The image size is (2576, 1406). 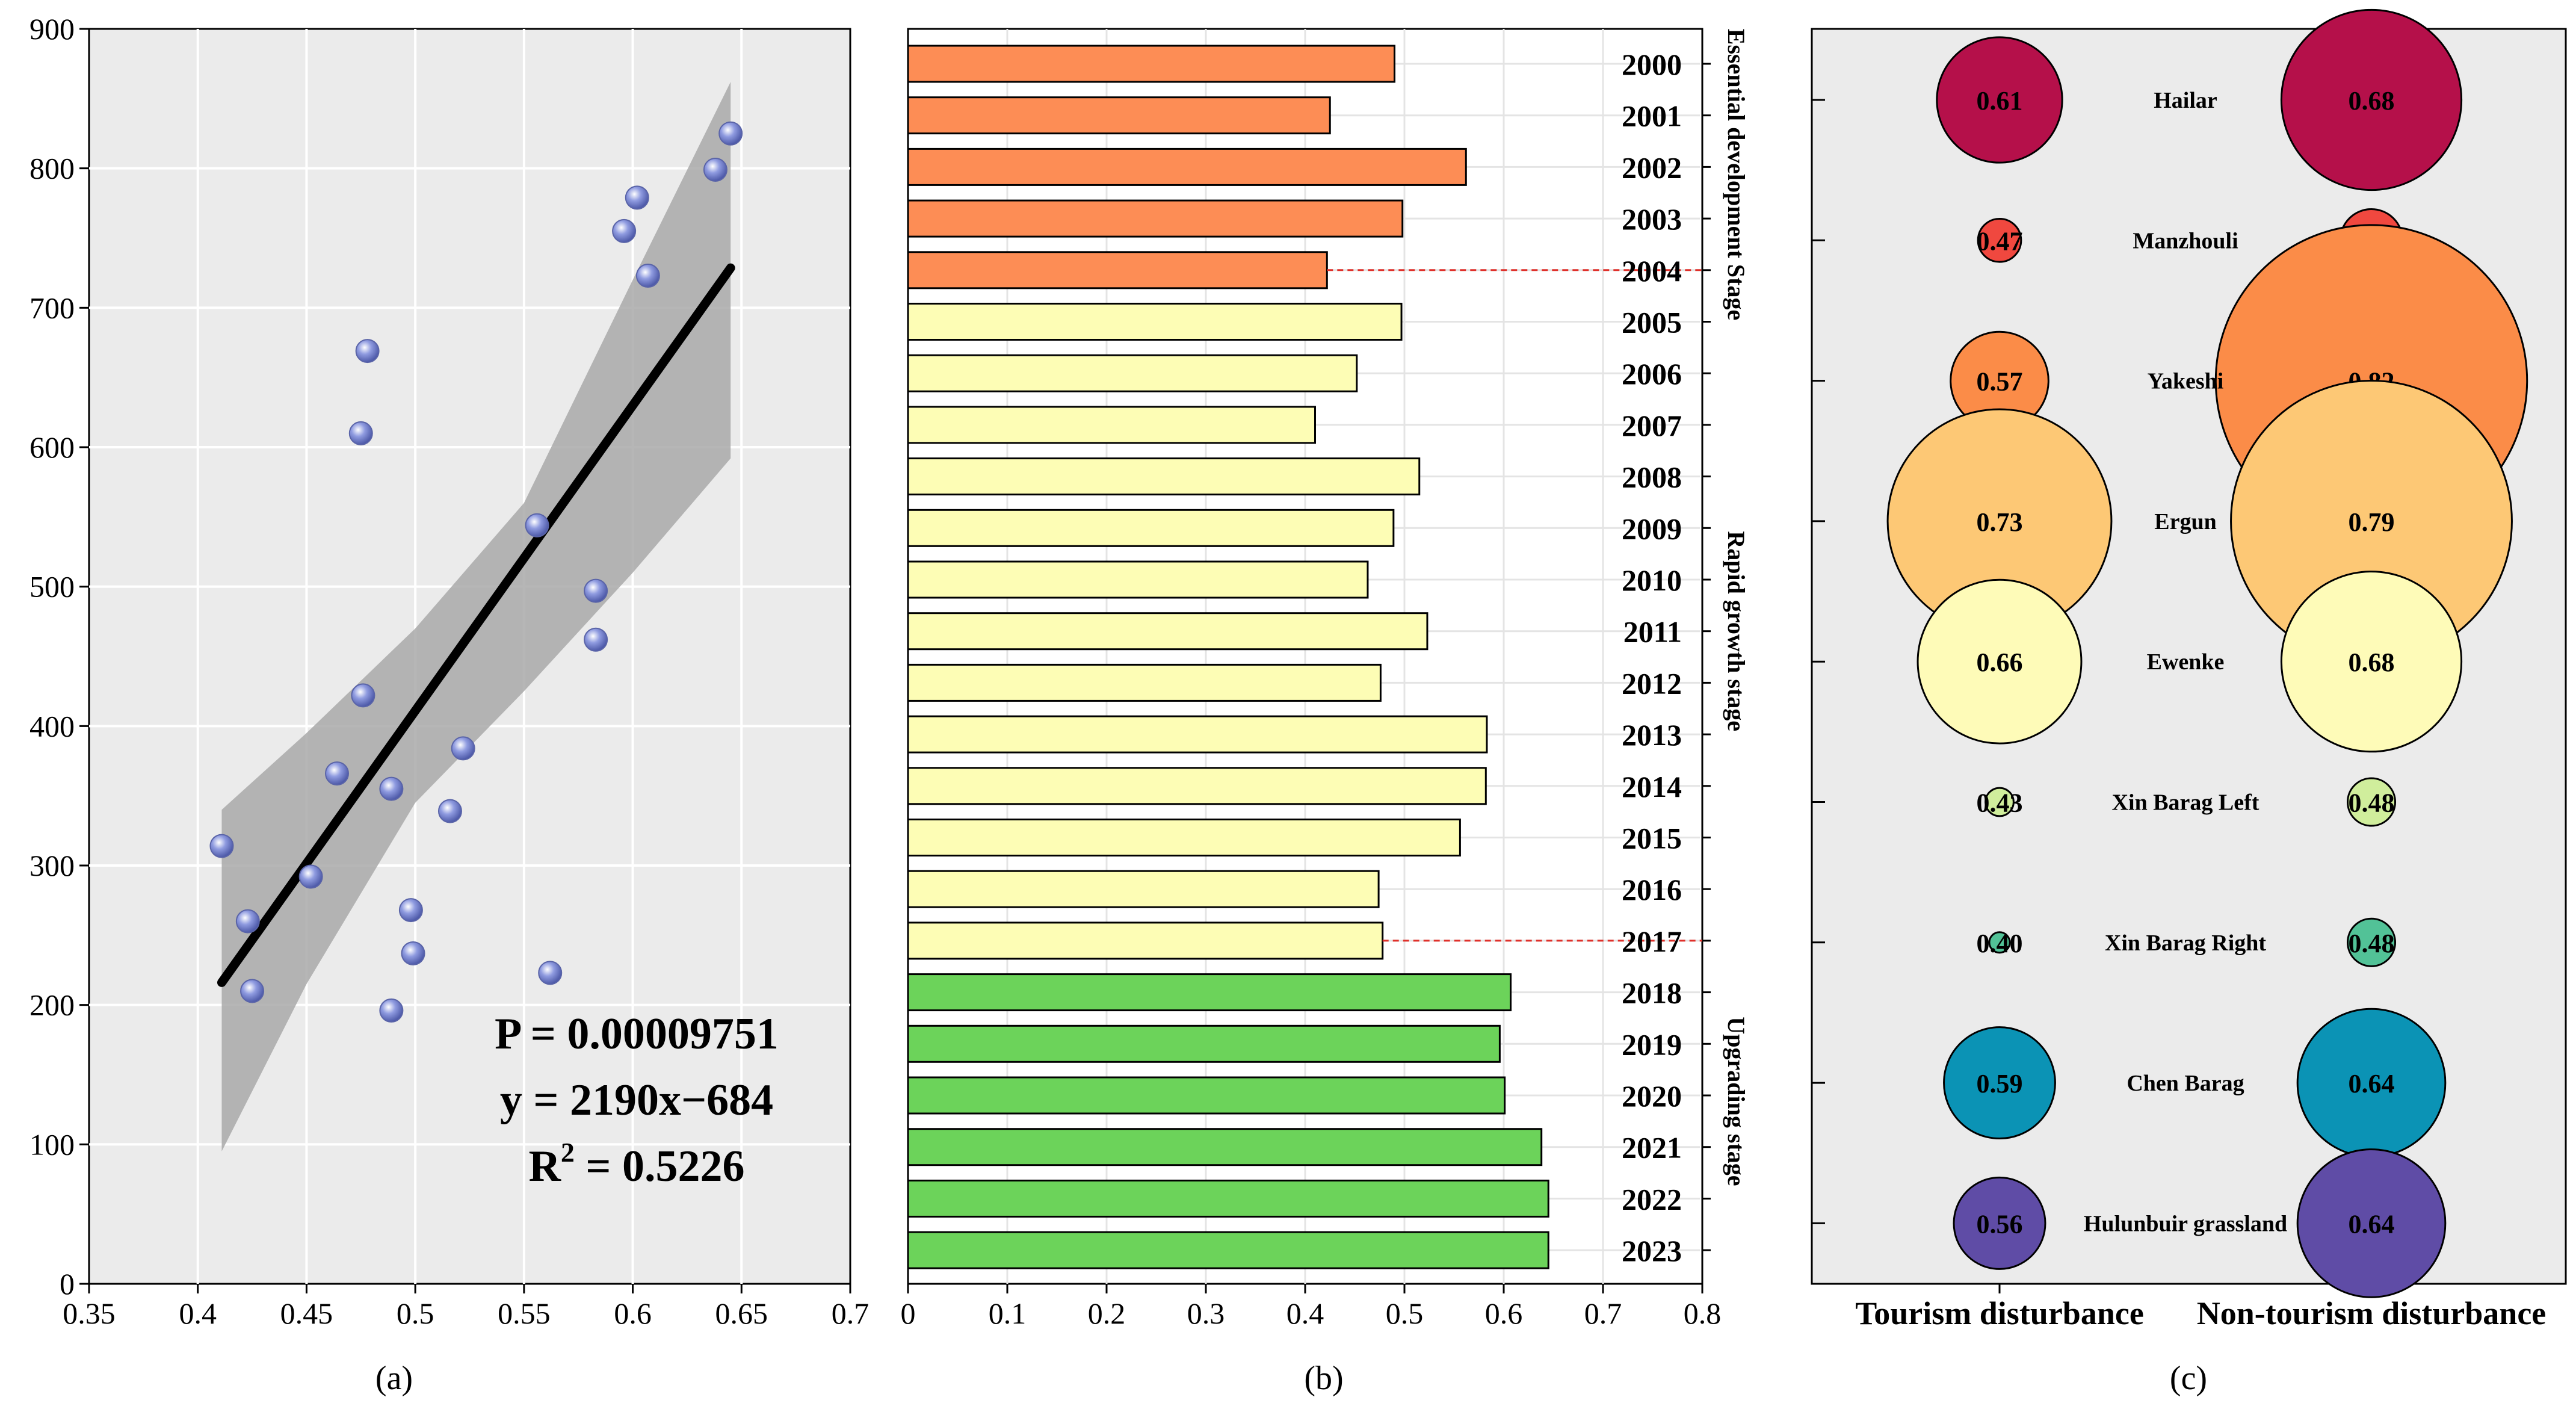 What do you see at coordinates (2000, 382) in the screenshot?
I see `bubble-value-tourism: 0.57` at bounding box center [2000, 382].